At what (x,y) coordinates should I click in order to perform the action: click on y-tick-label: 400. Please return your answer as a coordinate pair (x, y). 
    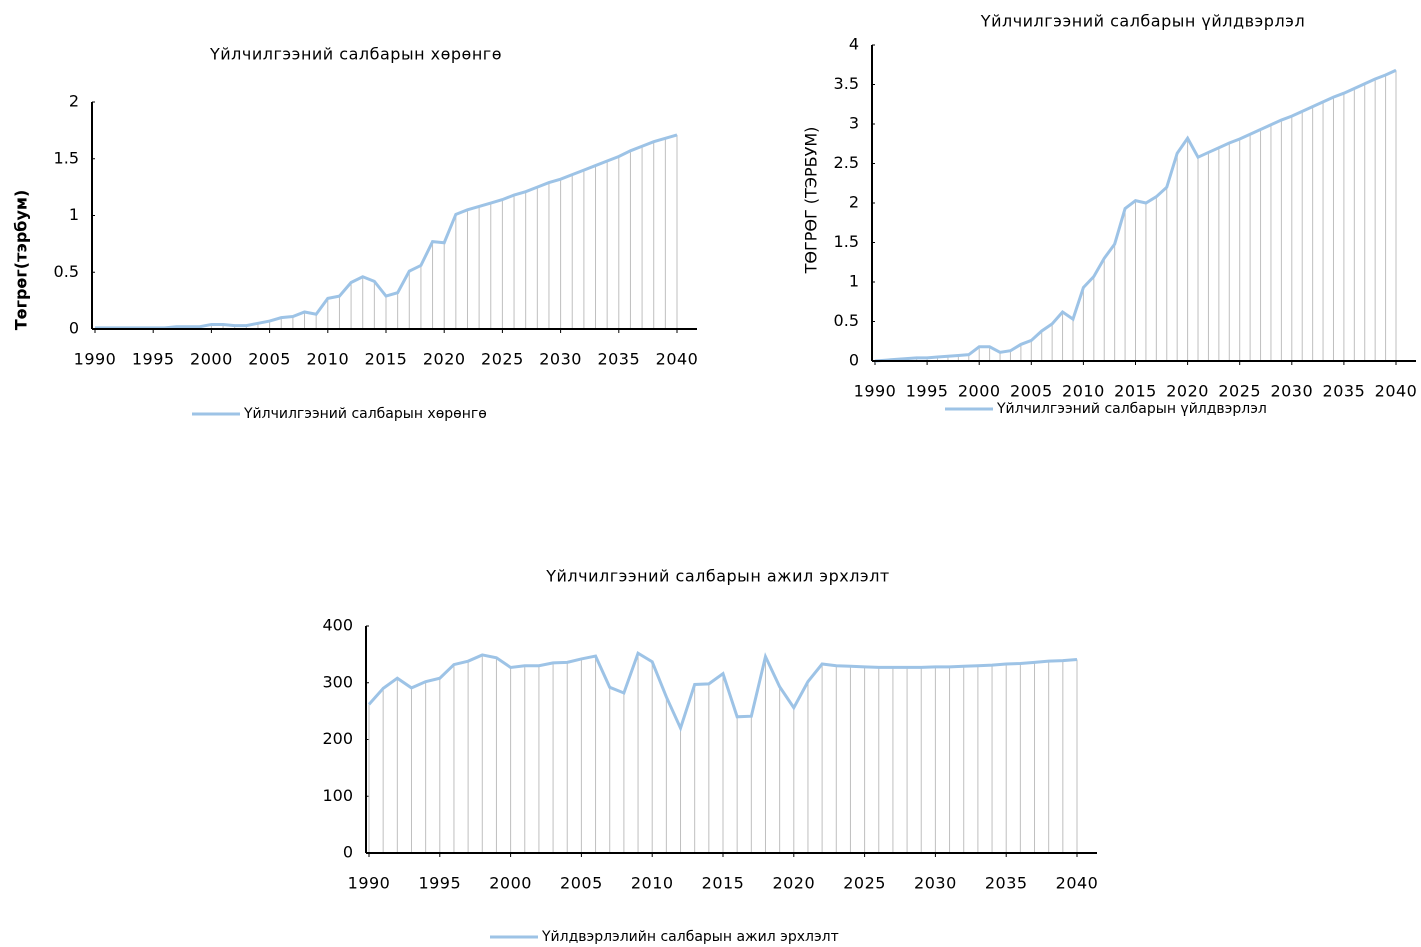
    Looking at the image, I should click on (337, 625).